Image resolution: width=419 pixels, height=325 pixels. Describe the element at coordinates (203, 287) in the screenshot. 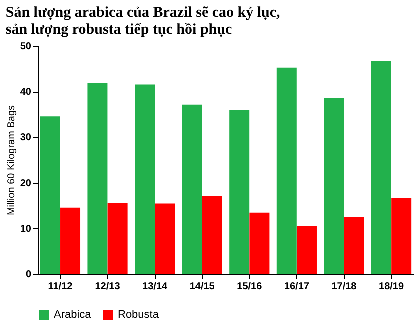

I see `x-tick-label: 14/15` at that location.